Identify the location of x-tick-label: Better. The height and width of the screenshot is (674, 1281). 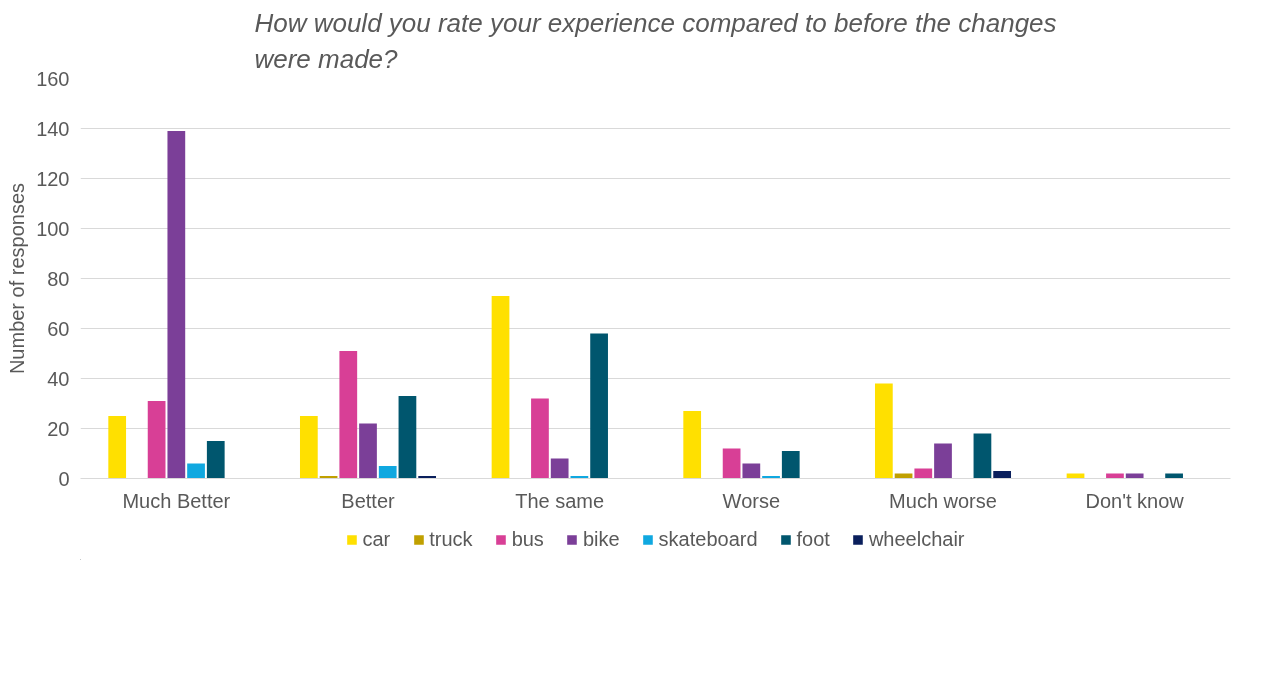
(368, 500).